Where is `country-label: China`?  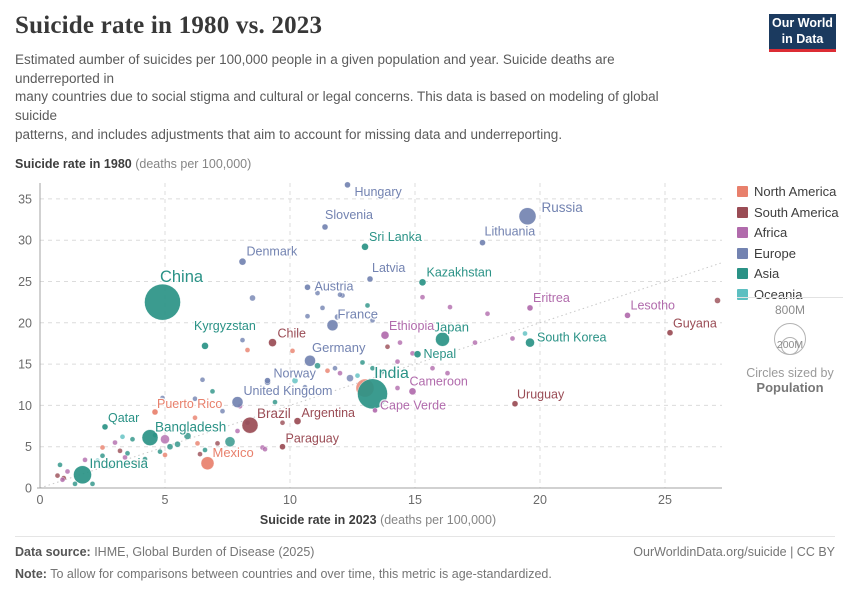
country-label: China is located at coordinates (182, 277).